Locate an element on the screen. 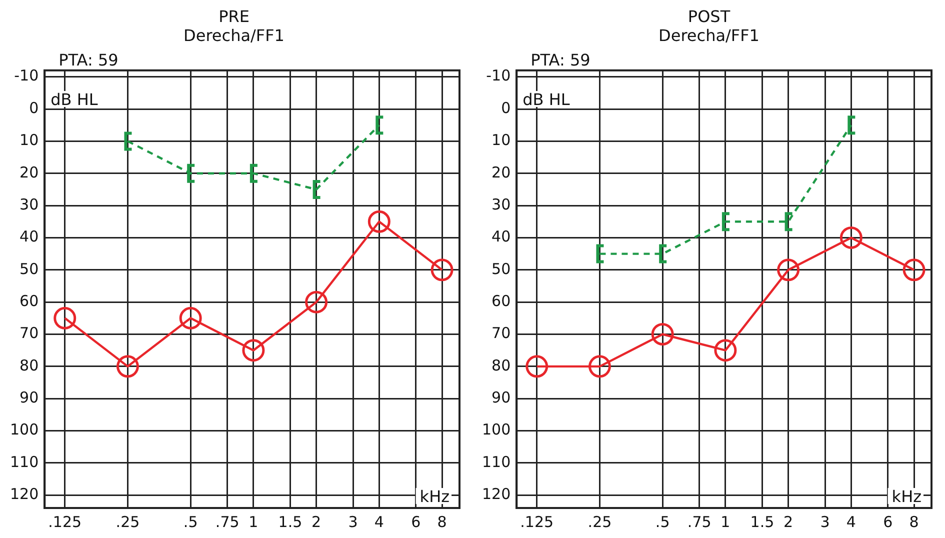 This screenshot has height=538, width=945. chart-title: POST is located at coordinates (709, 16).